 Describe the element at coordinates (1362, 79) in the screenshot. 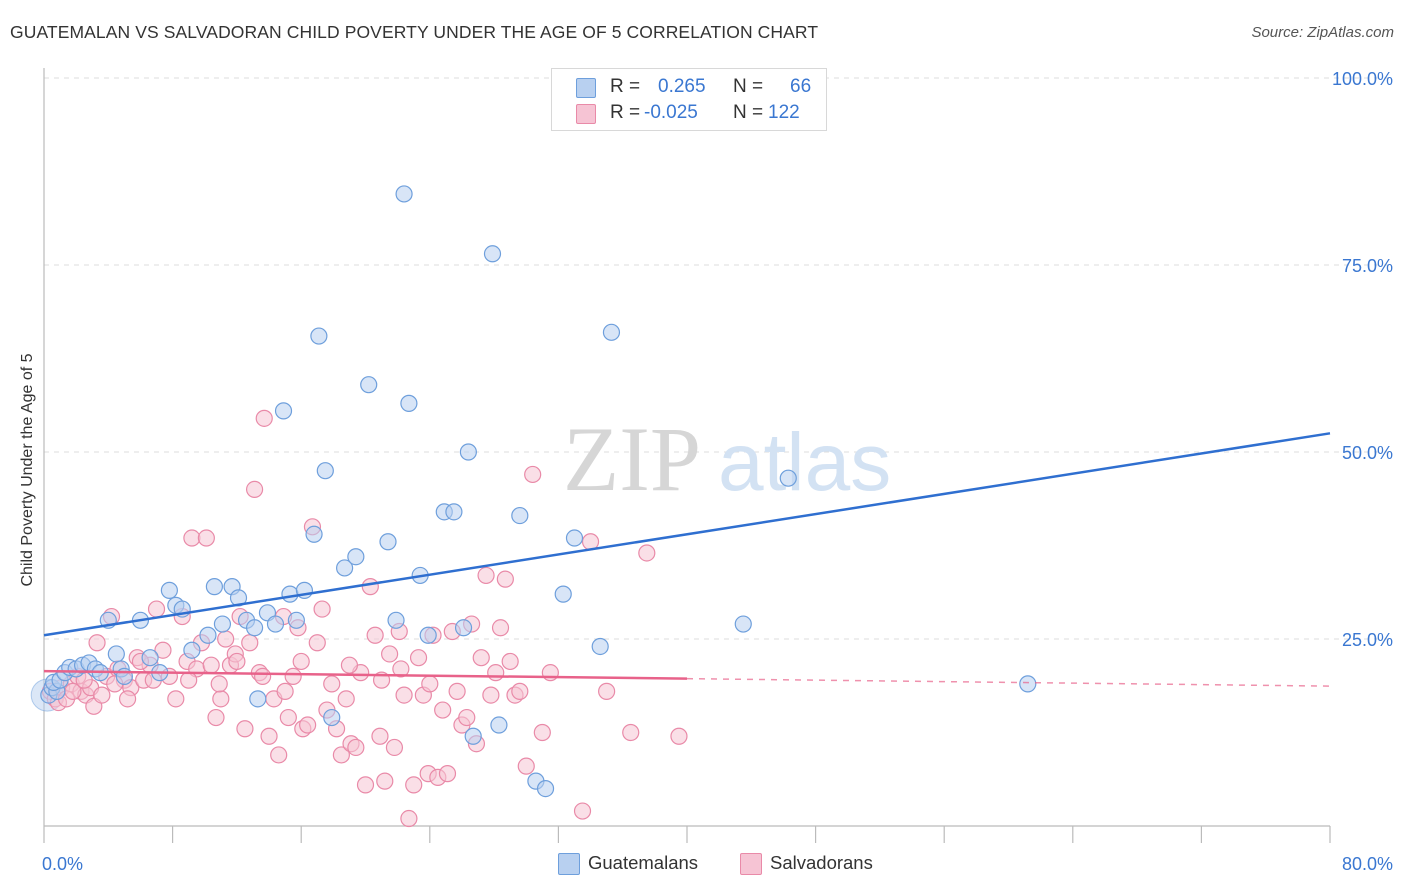

I see `y-tick-label-100: 100.0%` at that location.